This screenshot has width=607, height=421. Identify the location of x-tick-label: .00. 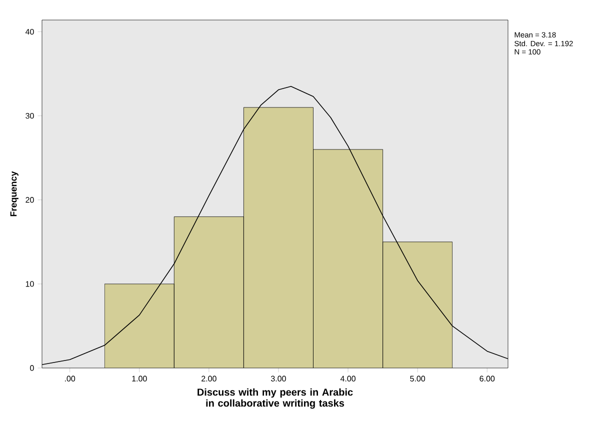
(70, 379).